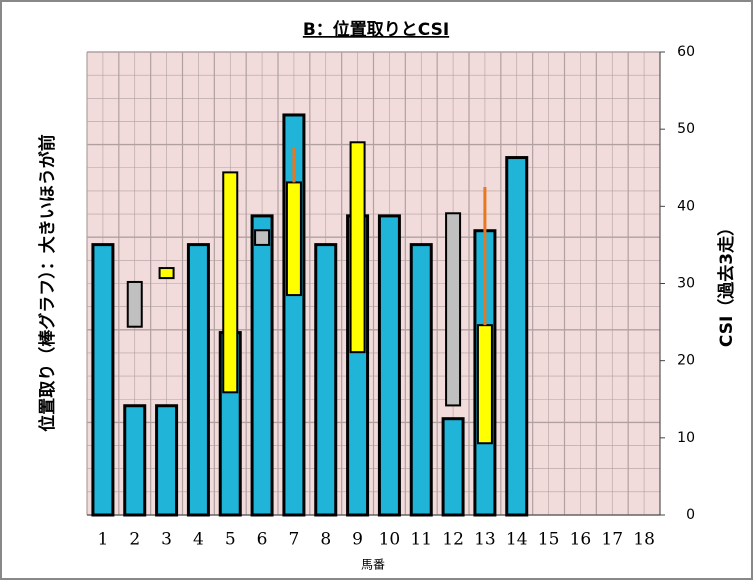 The width and height of the screenshot is (753, 584). Describe the element at coordinates (262, 540) in the screenshot. I see `x-tick-label: 6` at that location.